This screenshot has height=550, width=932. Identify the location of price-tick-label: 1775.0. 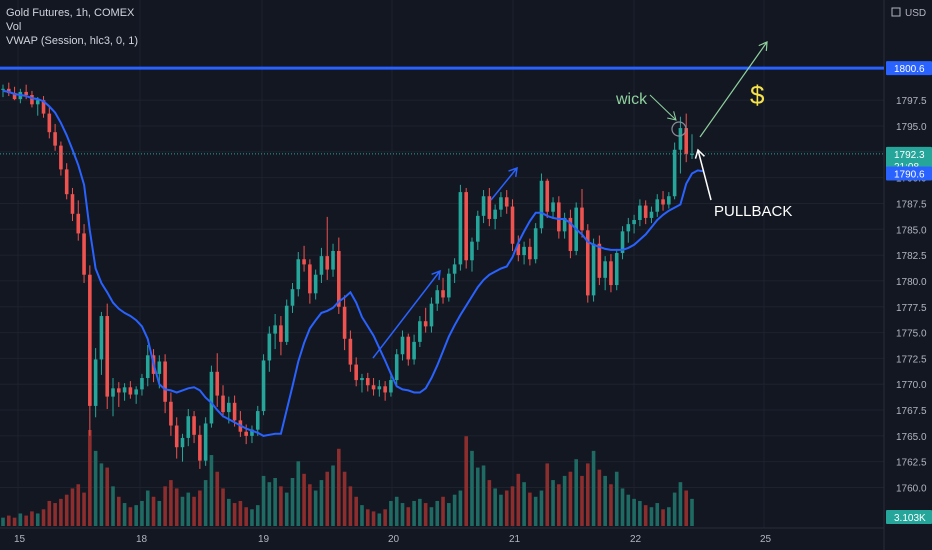
(911, 334).